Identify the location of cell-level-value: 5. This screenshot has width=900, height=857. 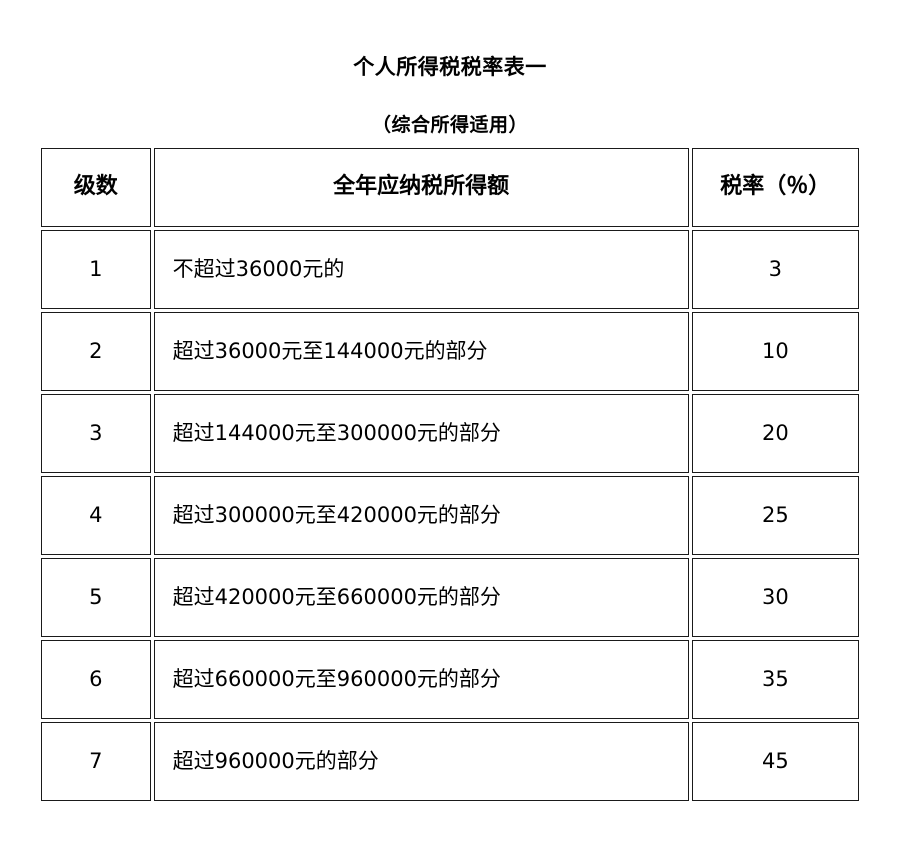
(96, 596).